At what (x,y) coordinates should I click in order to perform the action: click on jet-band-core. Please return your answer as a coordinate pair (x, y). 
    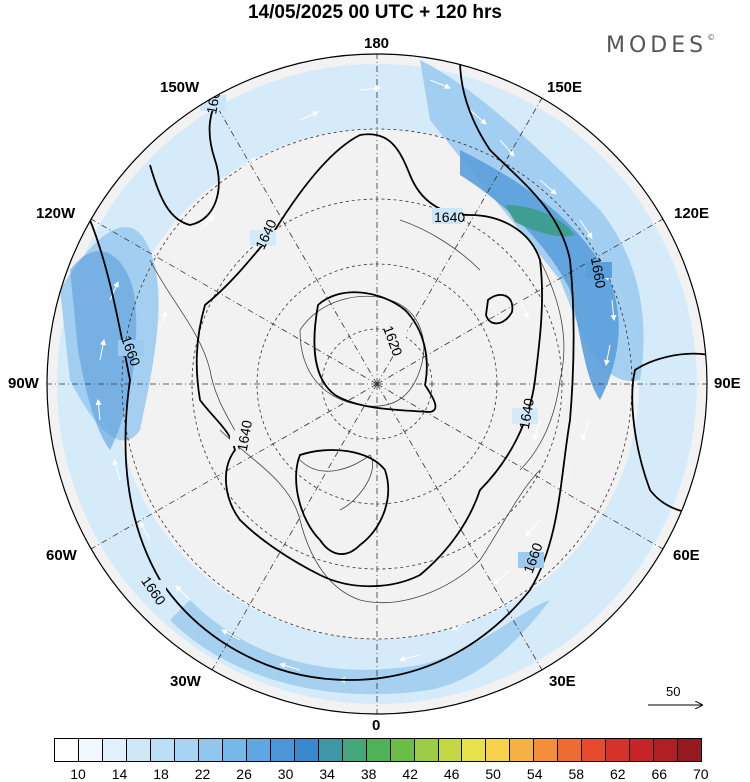
    Looking at the image, I should click on (540, 221).